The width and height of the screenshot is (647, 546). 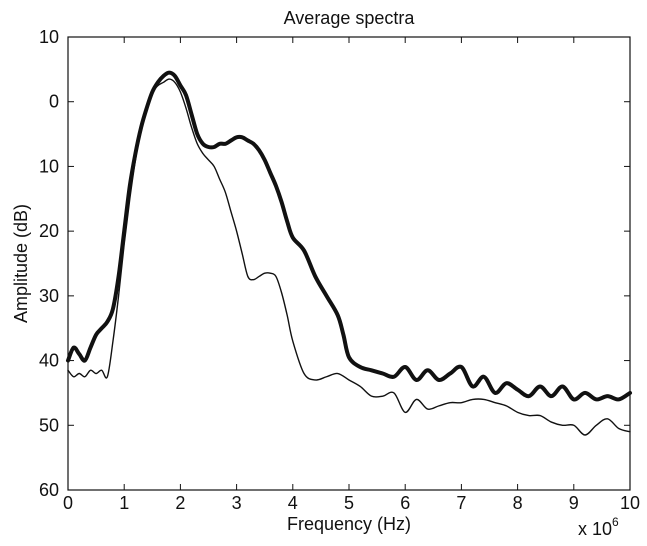 What do you see at coordinates (461, 503) in the screenshot?
I see `x-tick-label: 7` at bounding box center [461, 503].